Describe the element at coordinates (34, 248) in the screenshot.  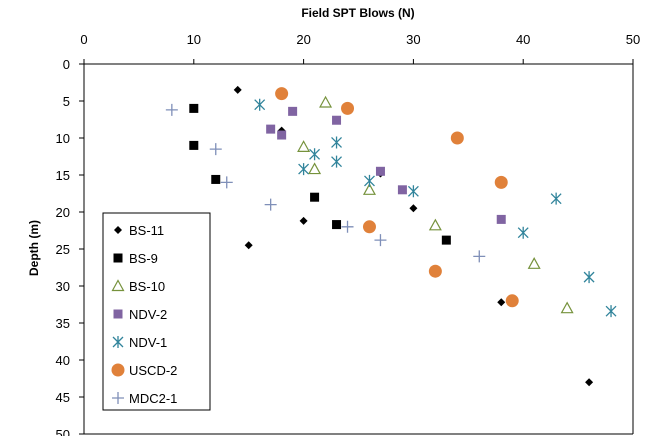
I see `y-axis-title: Depth (m)` at that location.